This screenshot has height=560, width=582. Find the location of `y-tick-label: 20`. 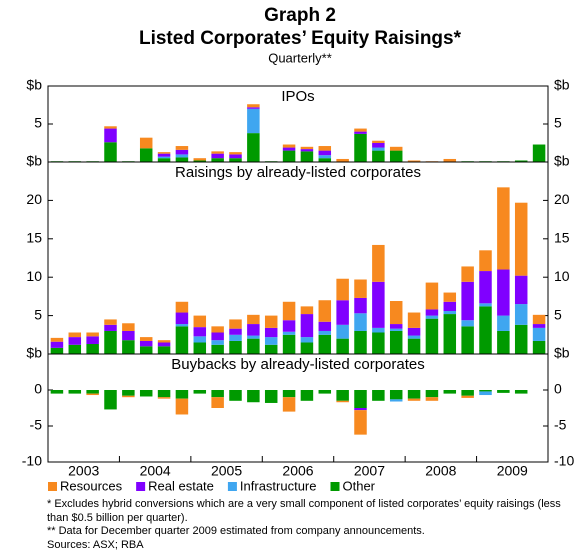

y-tick-label: 20 is located at coordinates (34, 199).